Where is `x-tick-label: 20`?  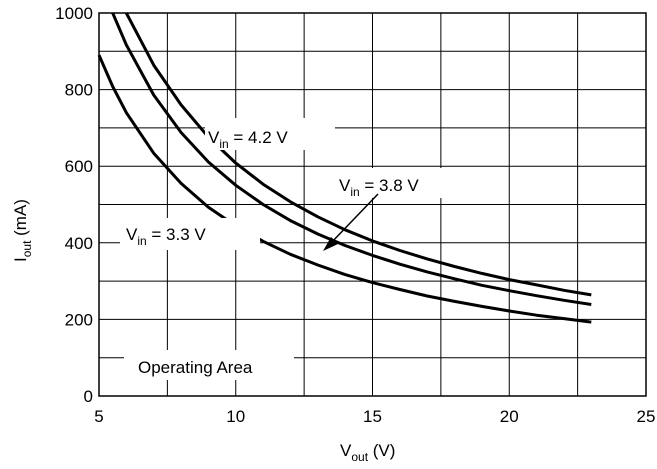 x-tick-label: 20 is located at coordinates (509, 416).